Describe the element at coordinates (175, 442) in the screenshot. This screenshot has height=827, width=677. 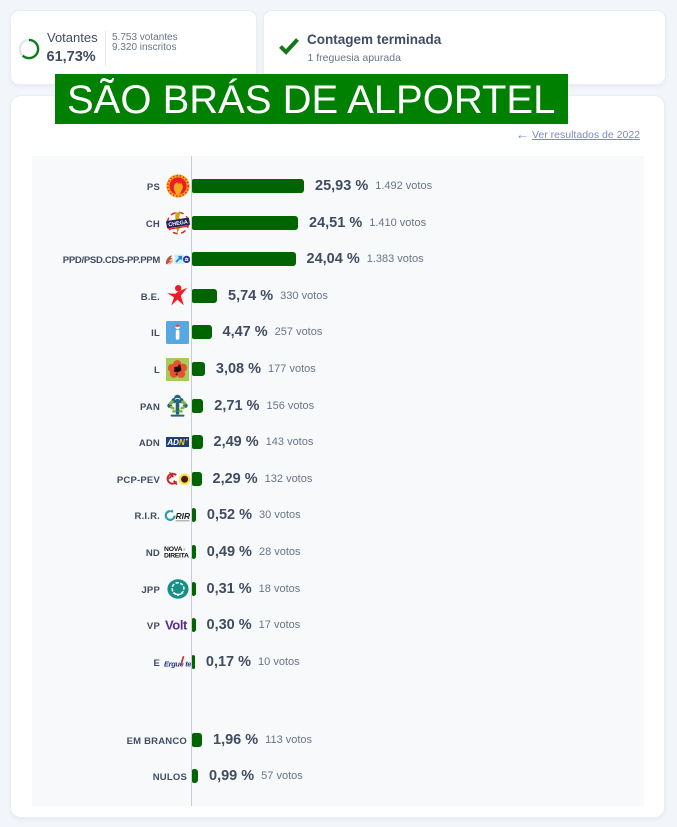
I see `svg-text: ADN` at that location.